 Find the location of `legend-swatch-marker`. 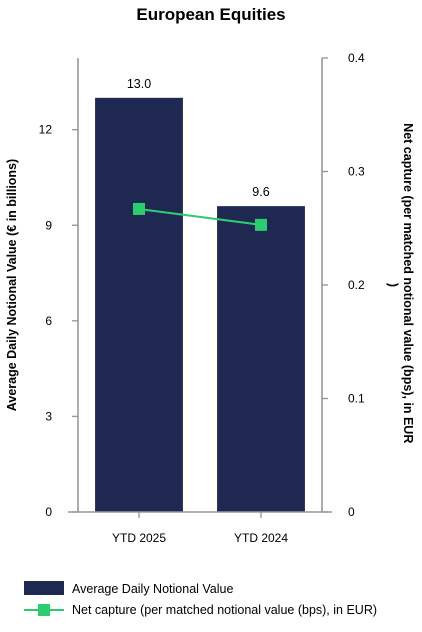

legend-swatch-marker is located at coordinates (44, 610).